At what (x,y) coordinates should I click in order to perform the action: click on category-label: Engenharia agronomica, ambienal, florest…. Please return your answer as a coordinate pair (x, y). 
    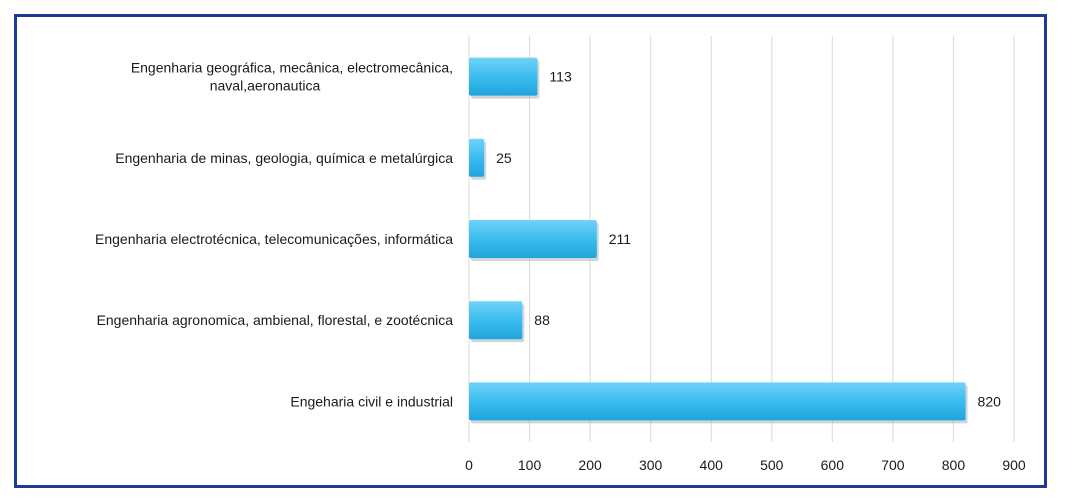
    Looking at the image, I should click on (275, 320).